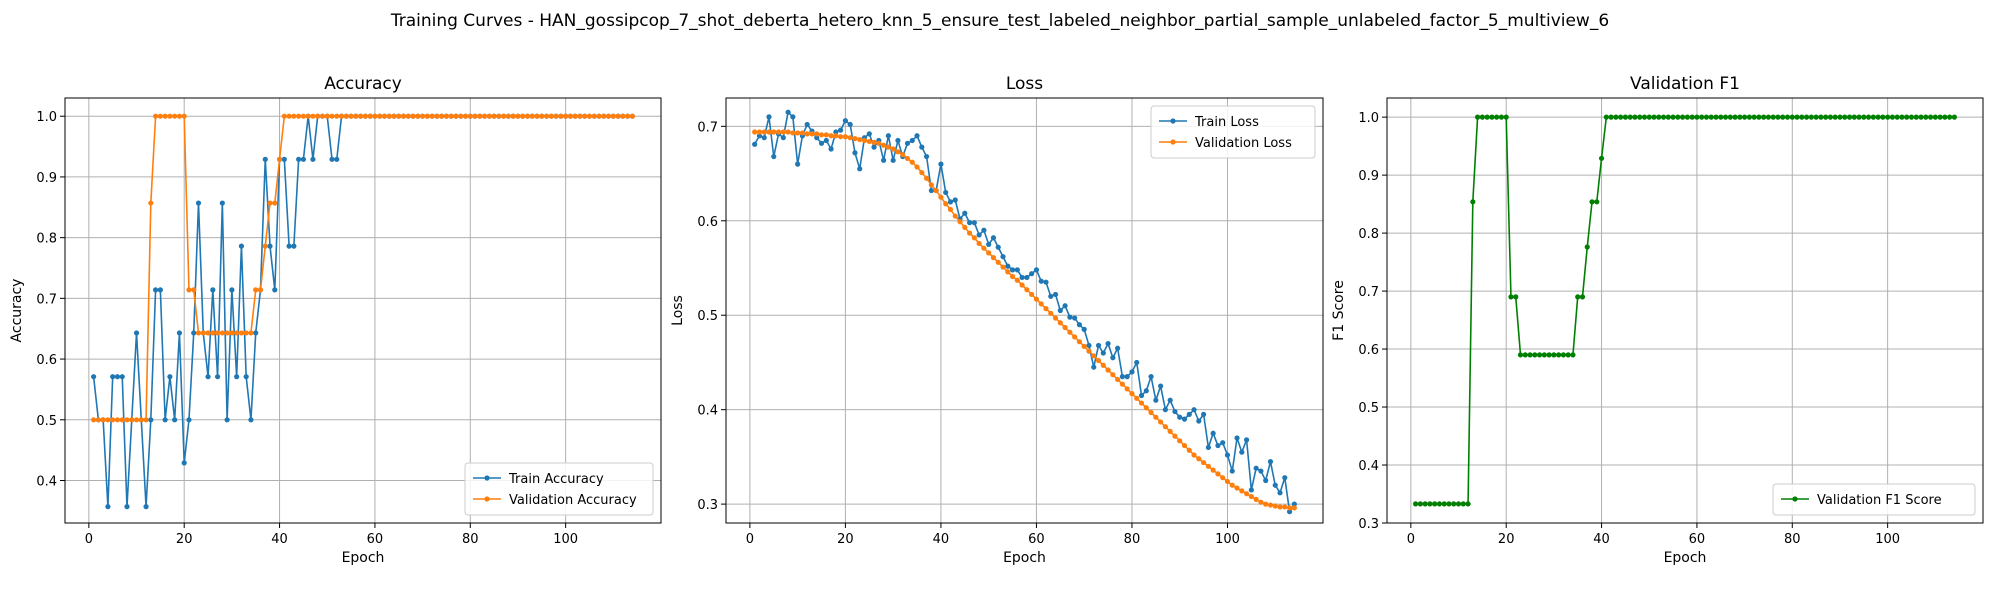 The width and height of the screenshot is (2000, 600). Describe the element at coordinates (559, 489) in the screenshot. I see `legend-box` at that location.